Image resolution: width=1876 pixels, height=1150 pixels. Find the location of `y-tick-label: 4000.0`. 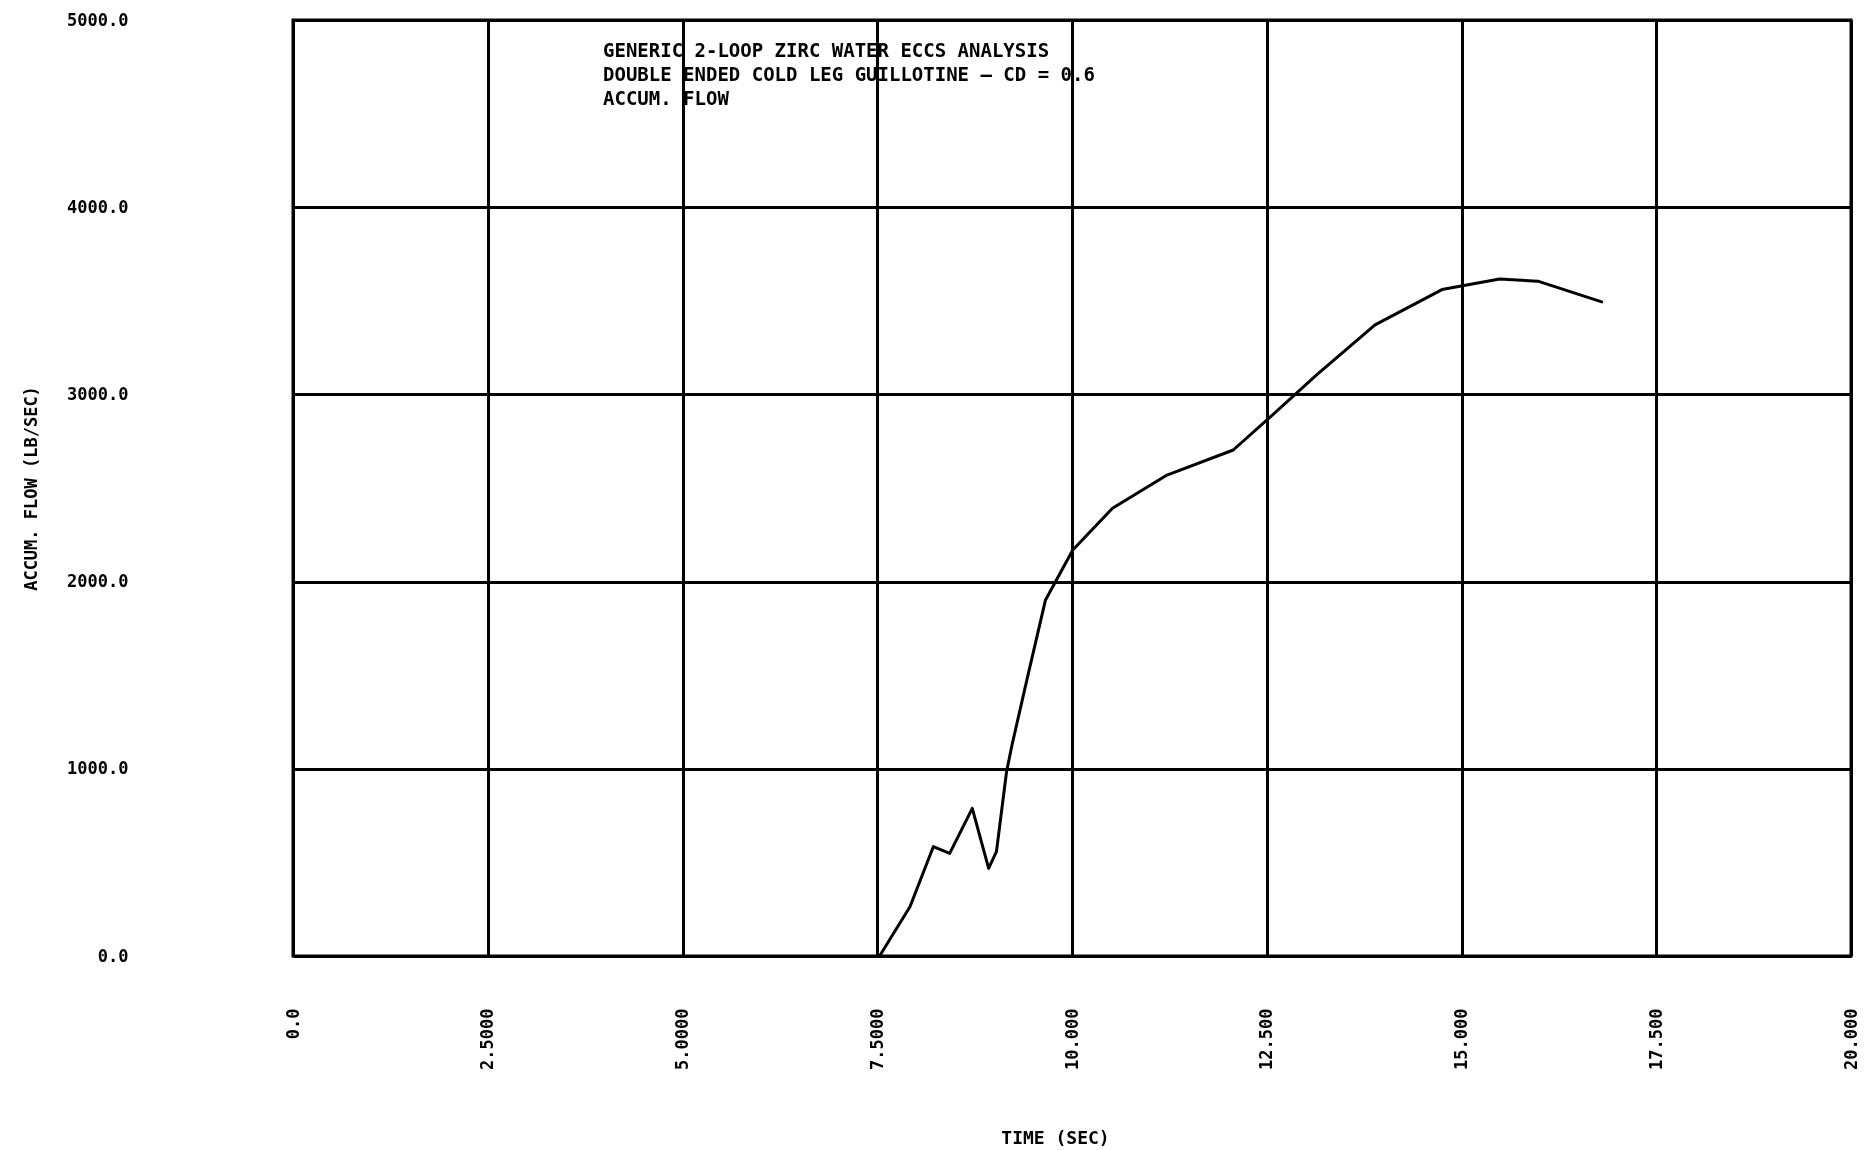

y-tick-label: 4000.0 is located at coordinates (98, 206).